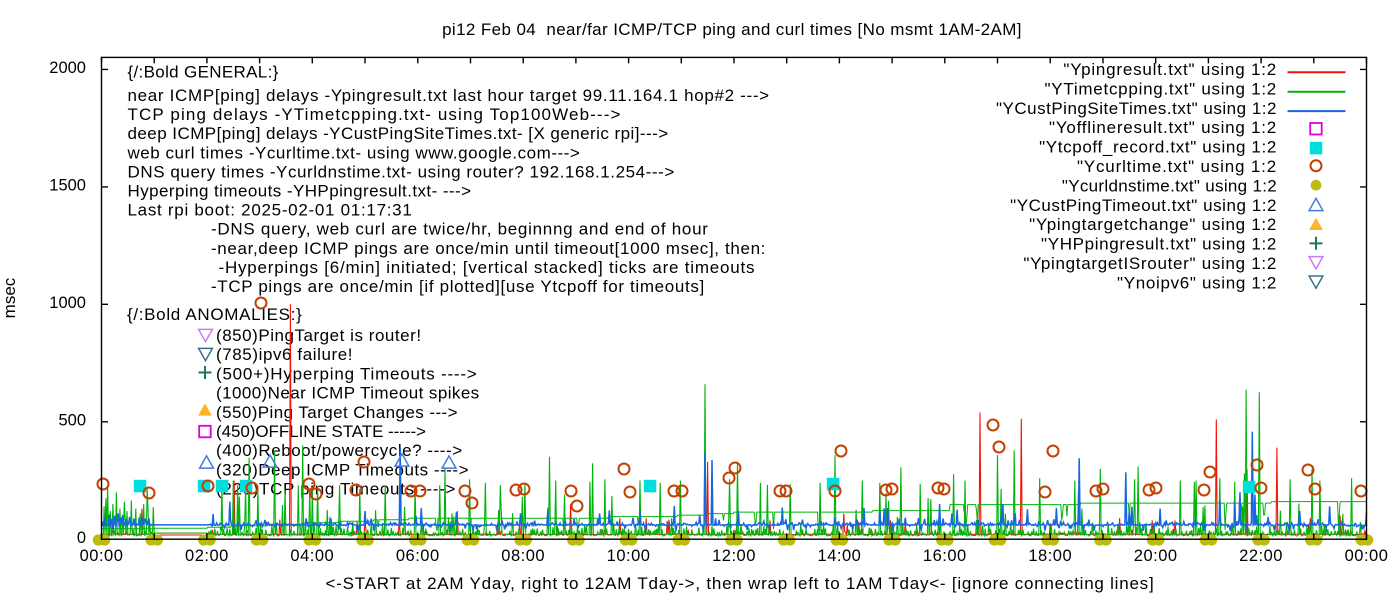 The width and height of the screenshot is (1400, 605). Describe the element at coordinates (1177, 166) in the screenshot. I see `svg-text: "Ycurltime.txt" using 1:2` at that location.